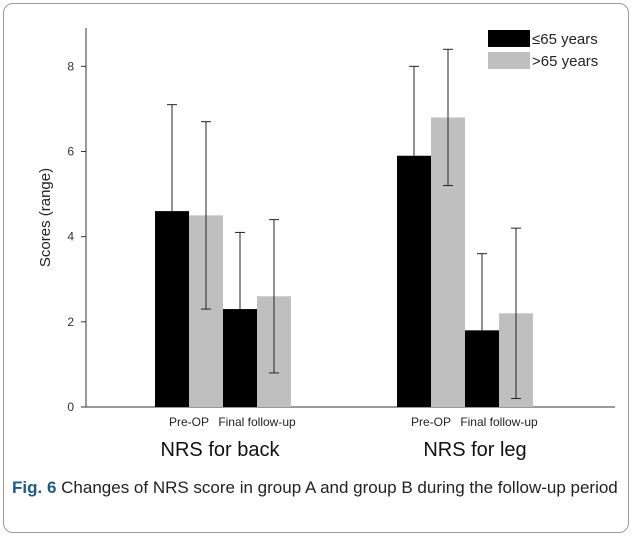 The image size is (634, 538). I want to click on y-tick-label: 8, so click(70, 66).